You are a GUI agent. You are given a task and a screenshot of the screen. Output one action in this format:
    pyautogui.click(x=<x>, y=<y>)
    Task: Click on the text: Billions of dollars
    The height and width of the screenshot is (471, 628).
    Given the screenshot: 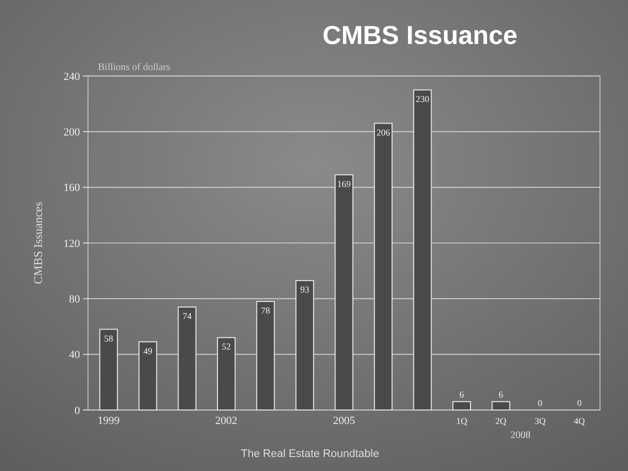 What is the action you would take?
    pyautogui.click(x=134, y=67)
    